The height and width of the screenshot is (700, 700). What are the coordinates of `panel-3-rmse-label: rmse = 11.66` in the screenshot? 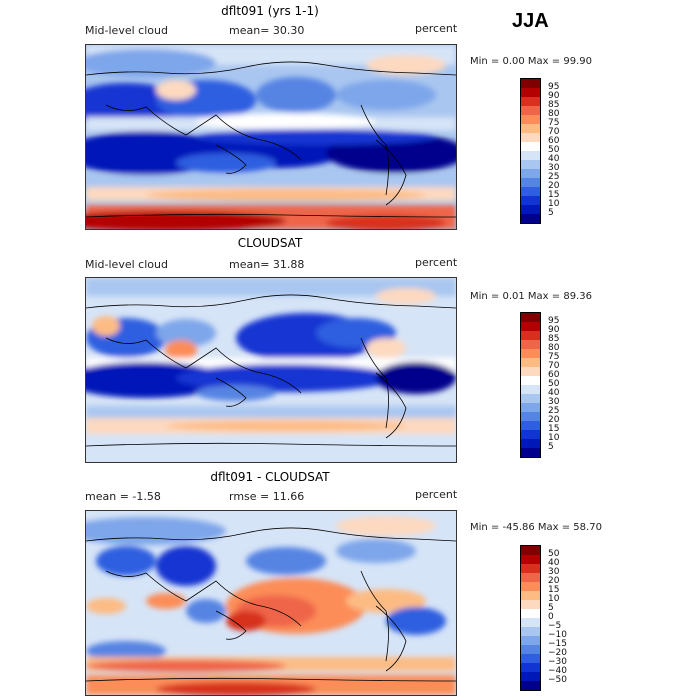 It's located at (267, 496).